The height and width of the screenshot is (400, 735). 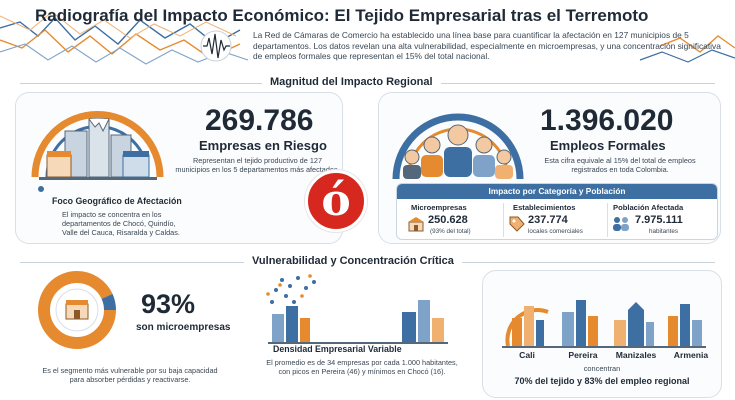 I want to click on header-wave-decoration, so click(x=367, y=38).